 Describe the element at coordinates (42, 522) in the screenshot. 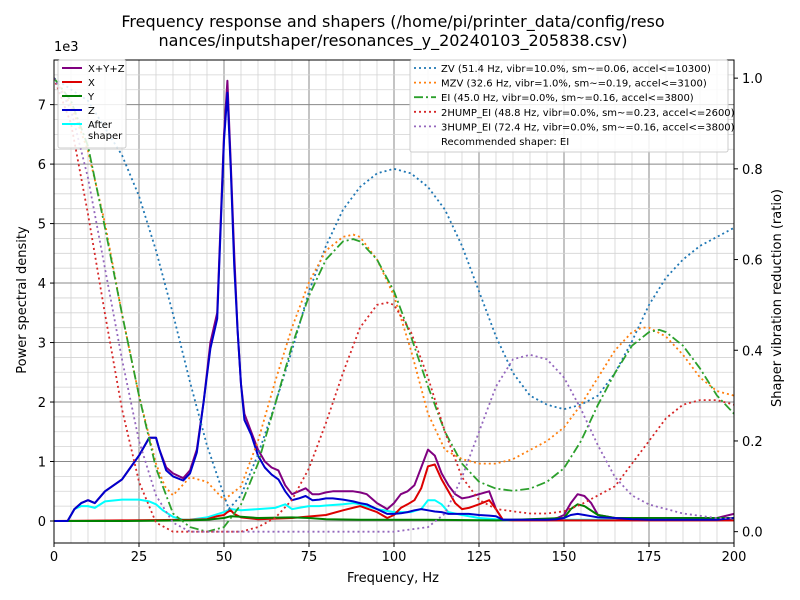

I see `y-tick-label: 0` at that location.